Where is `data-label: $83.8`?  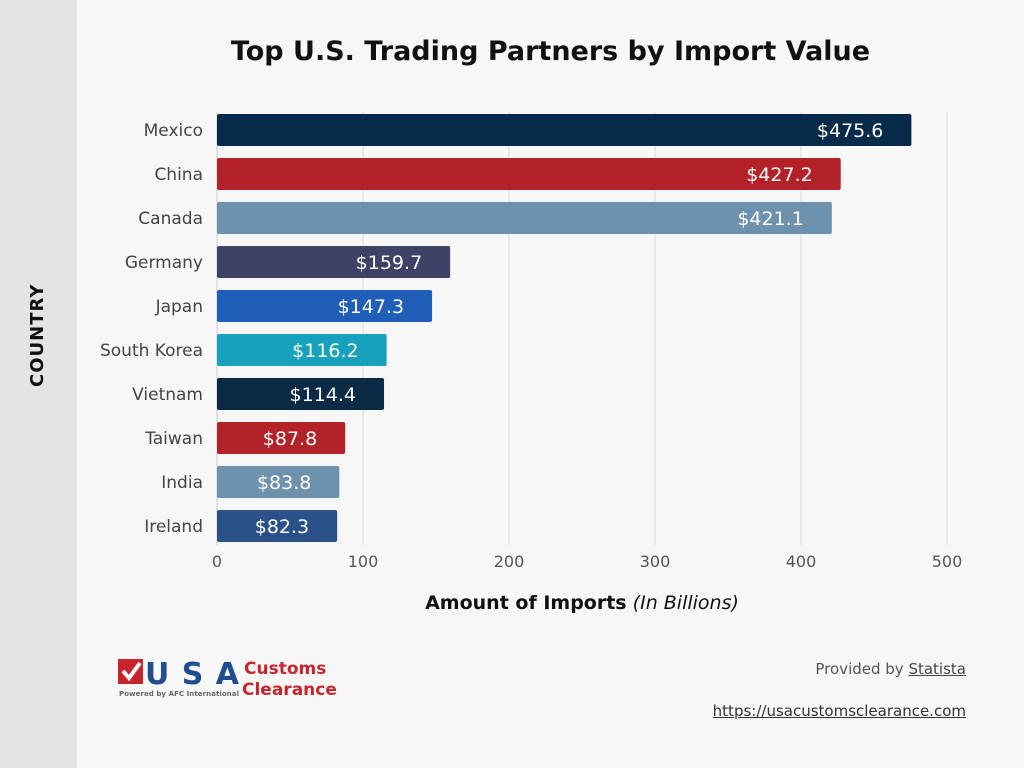 data-label: $83.8 is located at coordinates (284, 483).